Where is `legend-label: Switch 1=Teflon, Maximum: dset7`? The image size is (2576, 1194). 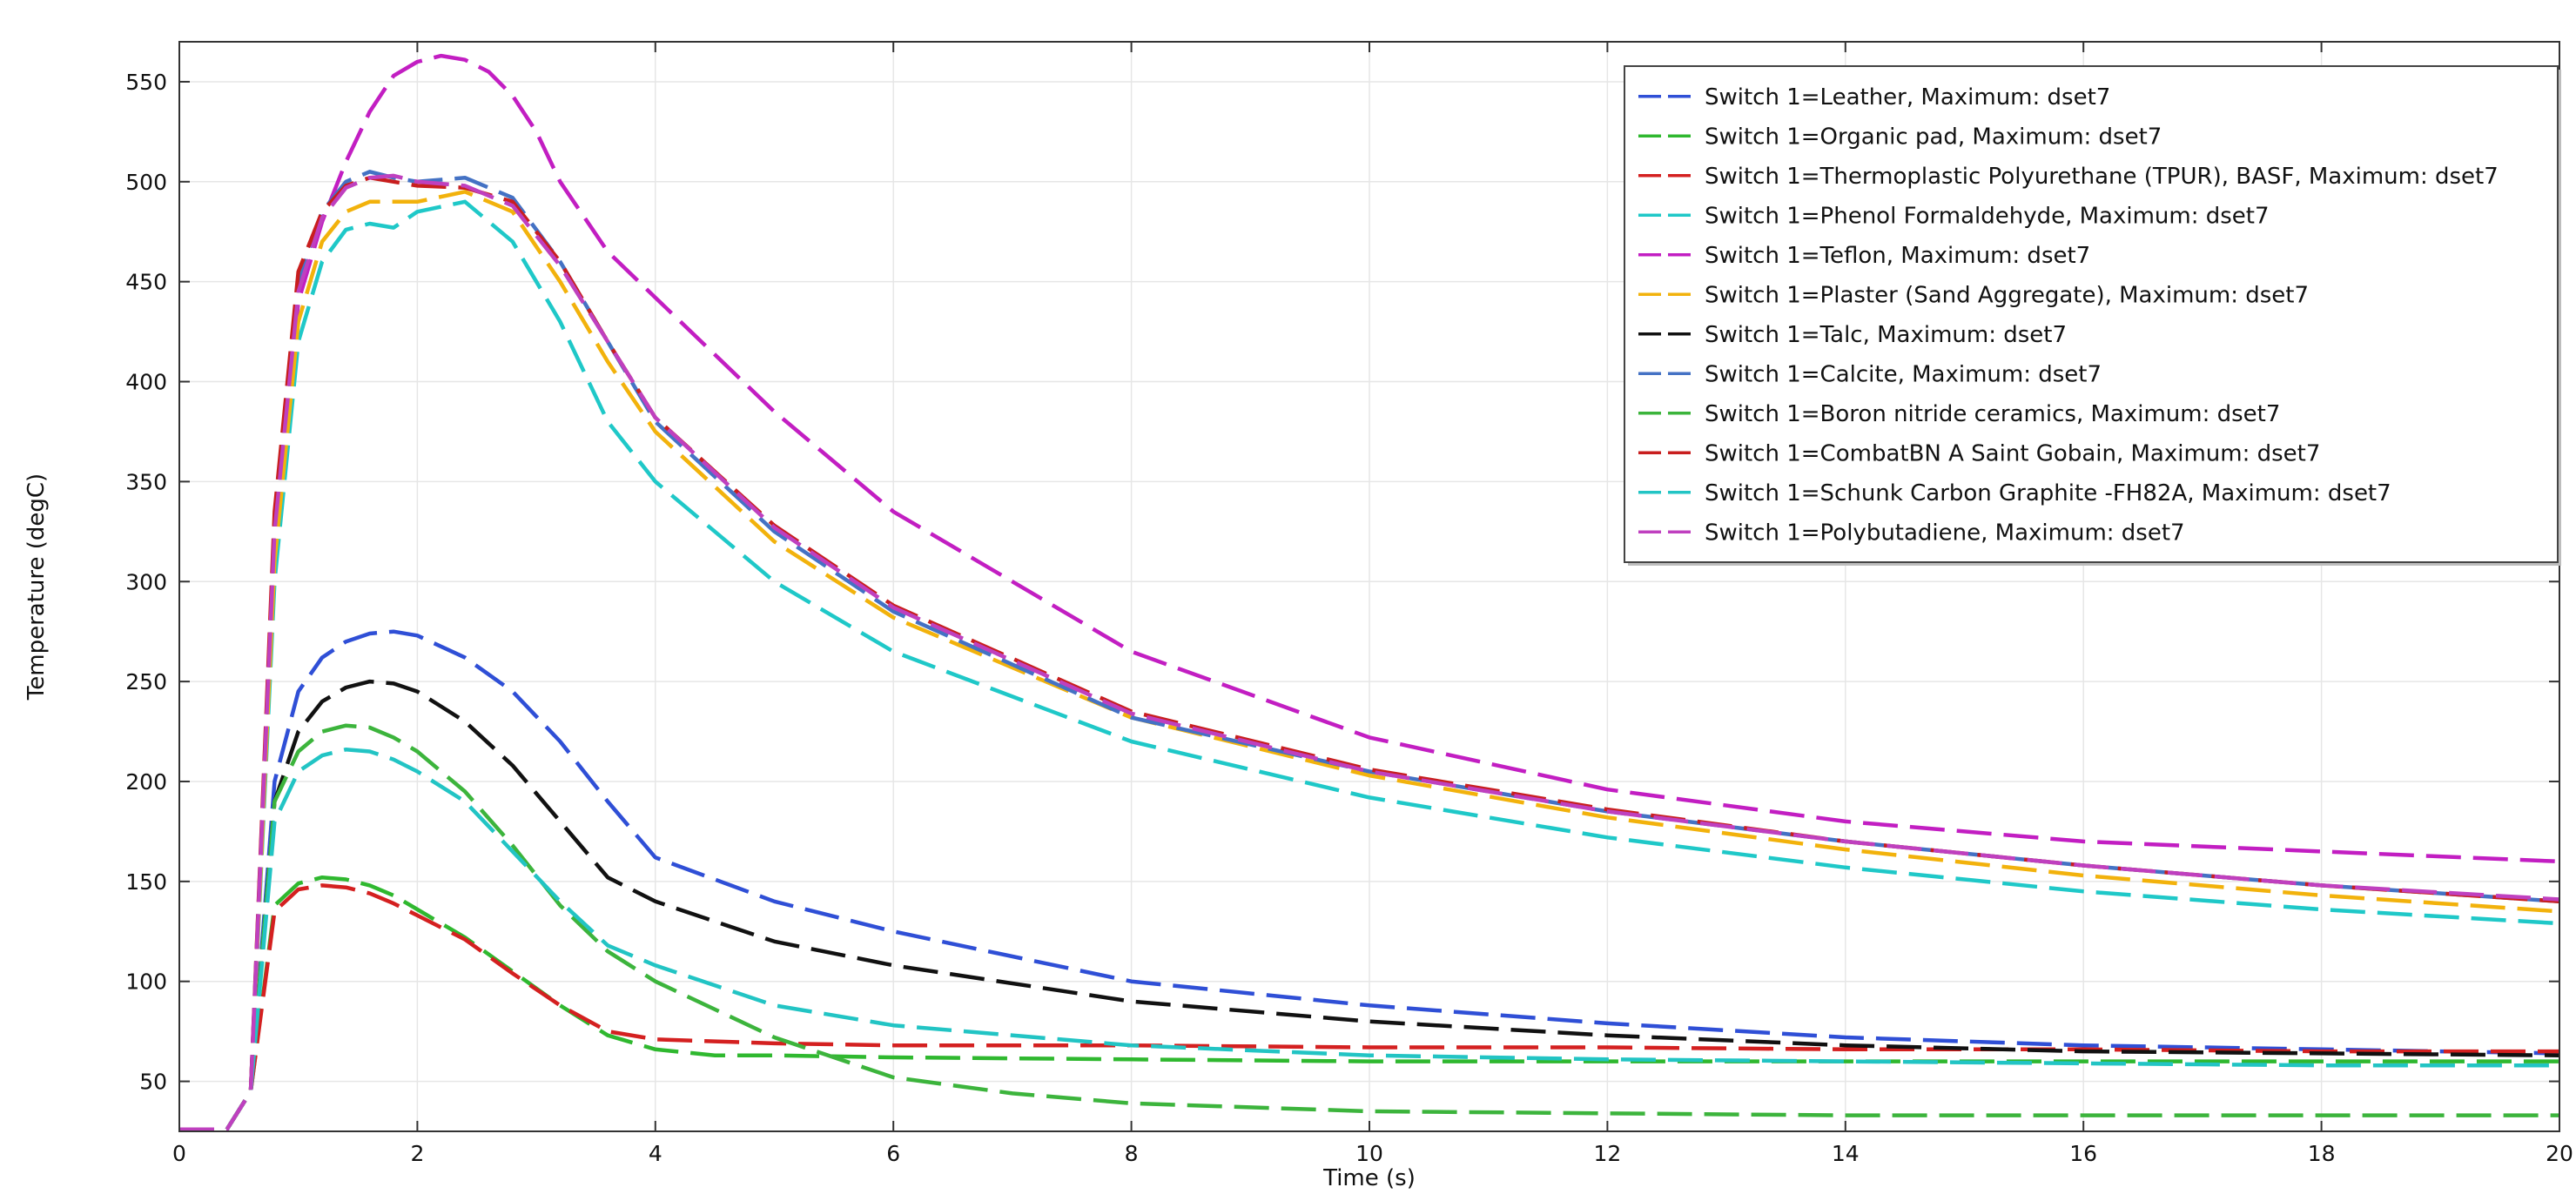 legend-label: Switch 1=Teflon, Maximum: dset7 is located at coordinates (1897, 256).